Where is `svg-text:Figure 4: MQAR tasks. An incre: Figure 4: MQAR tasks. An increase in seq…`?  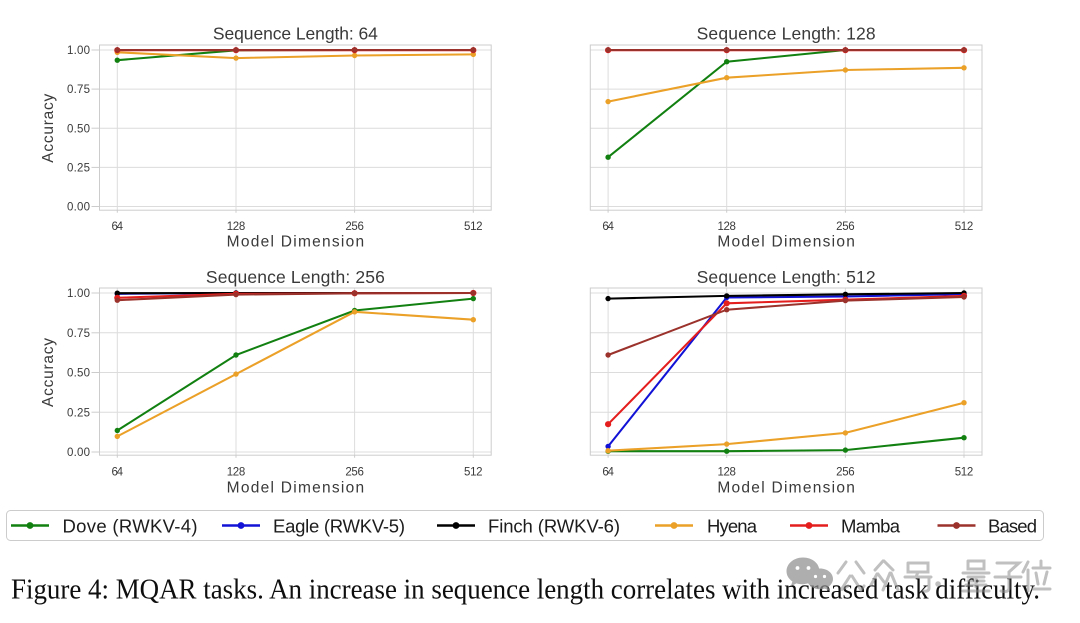 svg-text:Figure 4: MQAR tasks. An incre: Figure 4: MQAR tasks. An increase in seq… is located at coordinates (525, 589).